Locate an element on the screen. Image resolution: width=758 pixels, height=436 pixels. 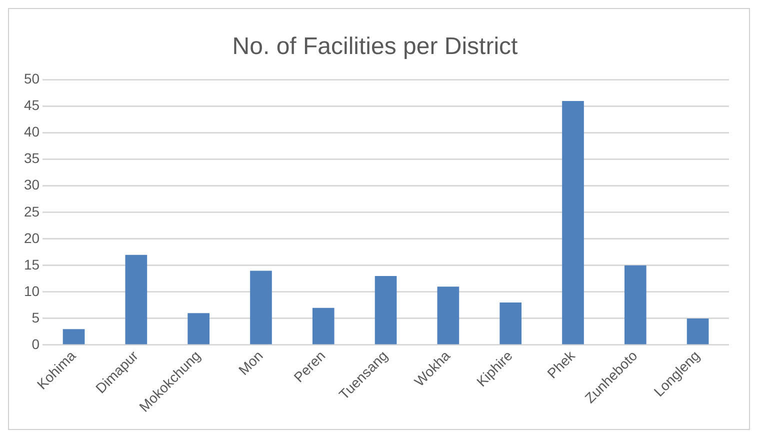
y-tick-label: 30 is located at coordinates (32, 184).